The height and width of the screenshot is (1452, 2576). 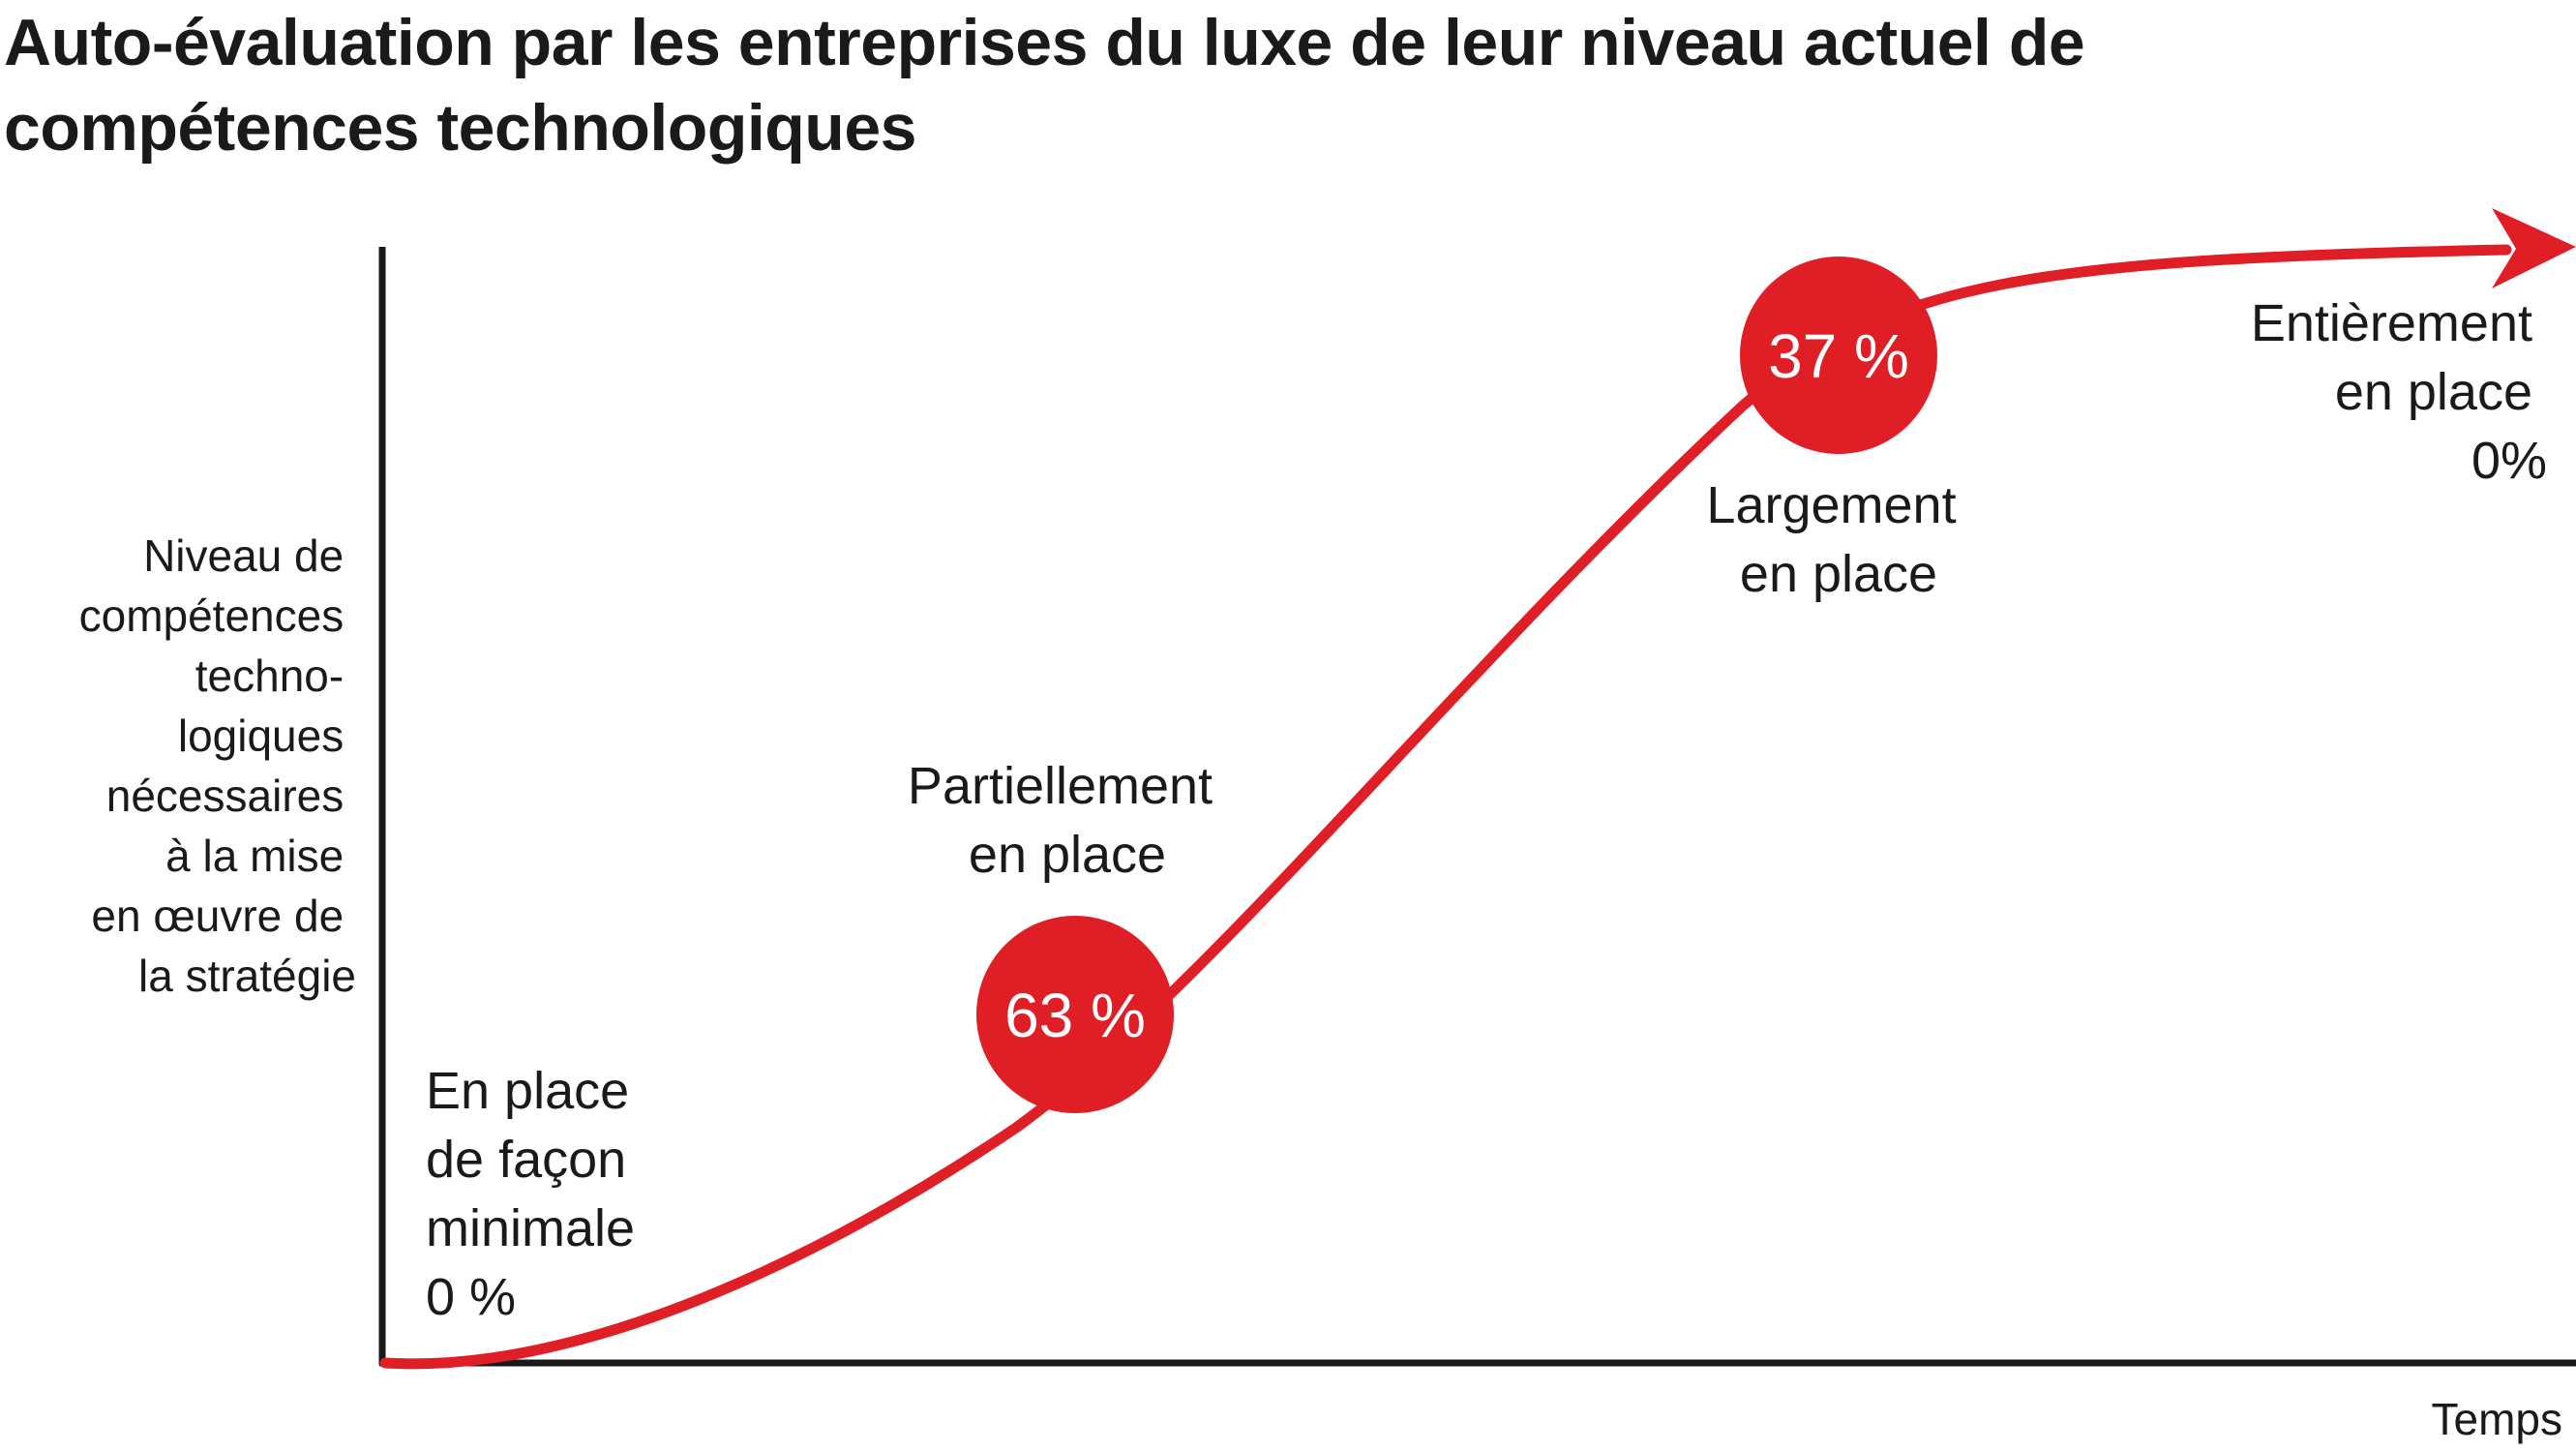 I want to click on stage-label-line: minimale, so click(x=530, y=1228).